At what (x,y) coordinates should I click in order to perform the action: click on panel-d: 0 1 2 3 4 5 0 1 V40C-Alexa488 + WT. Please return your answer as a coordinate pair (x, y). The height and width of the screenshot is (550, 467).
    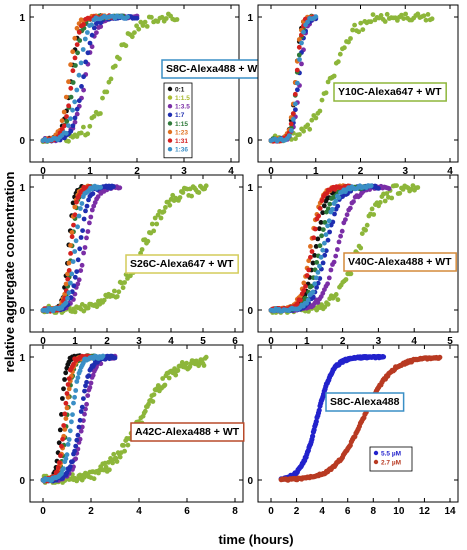
    Looking at the image, I should click on (353, 260).